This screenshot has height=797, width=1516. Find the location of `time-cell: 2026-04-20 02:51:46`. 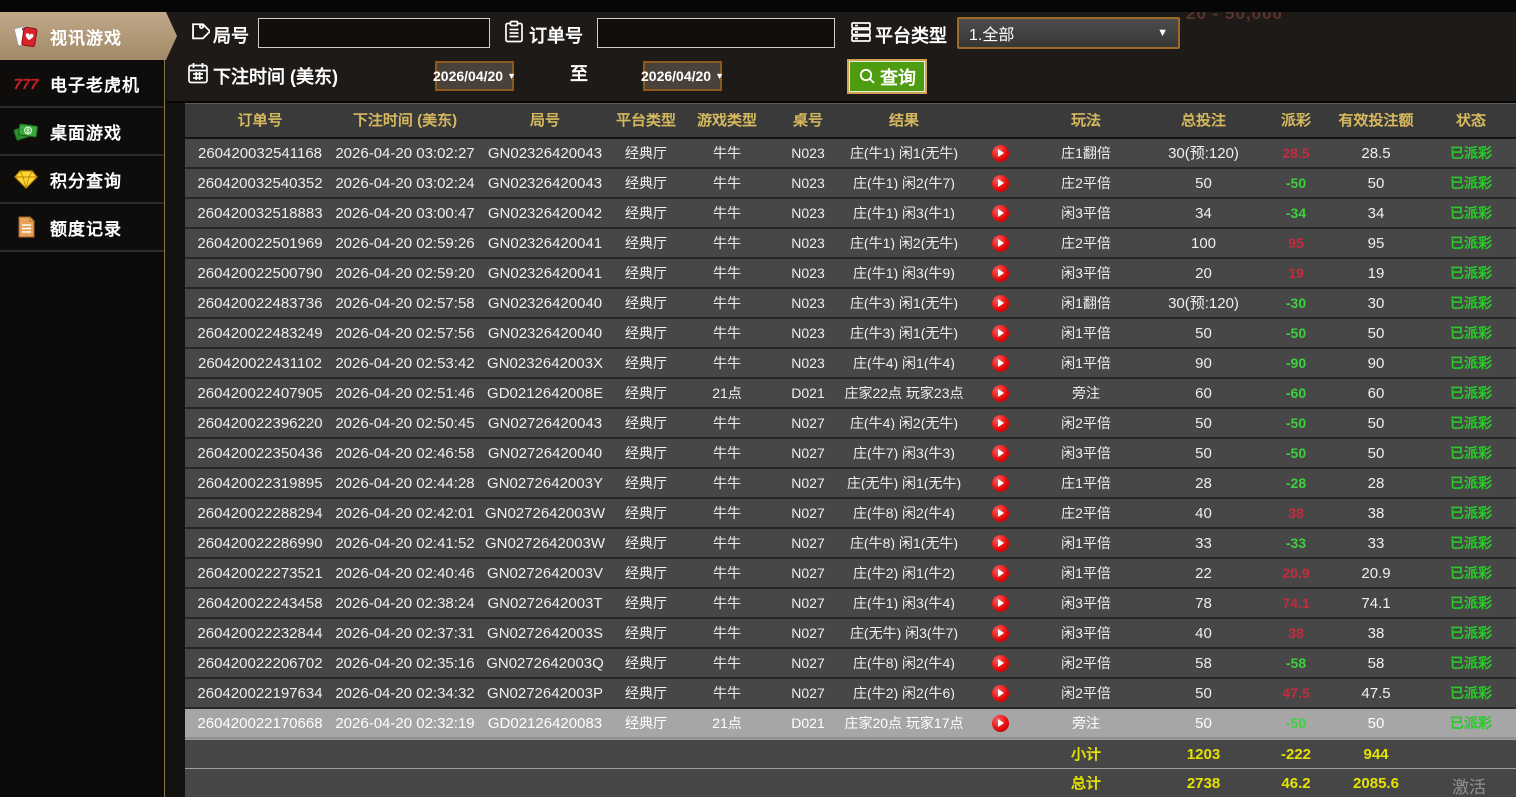

time-cell: 2026-04-20 02:51:46 is located at coordinates (405, 393).